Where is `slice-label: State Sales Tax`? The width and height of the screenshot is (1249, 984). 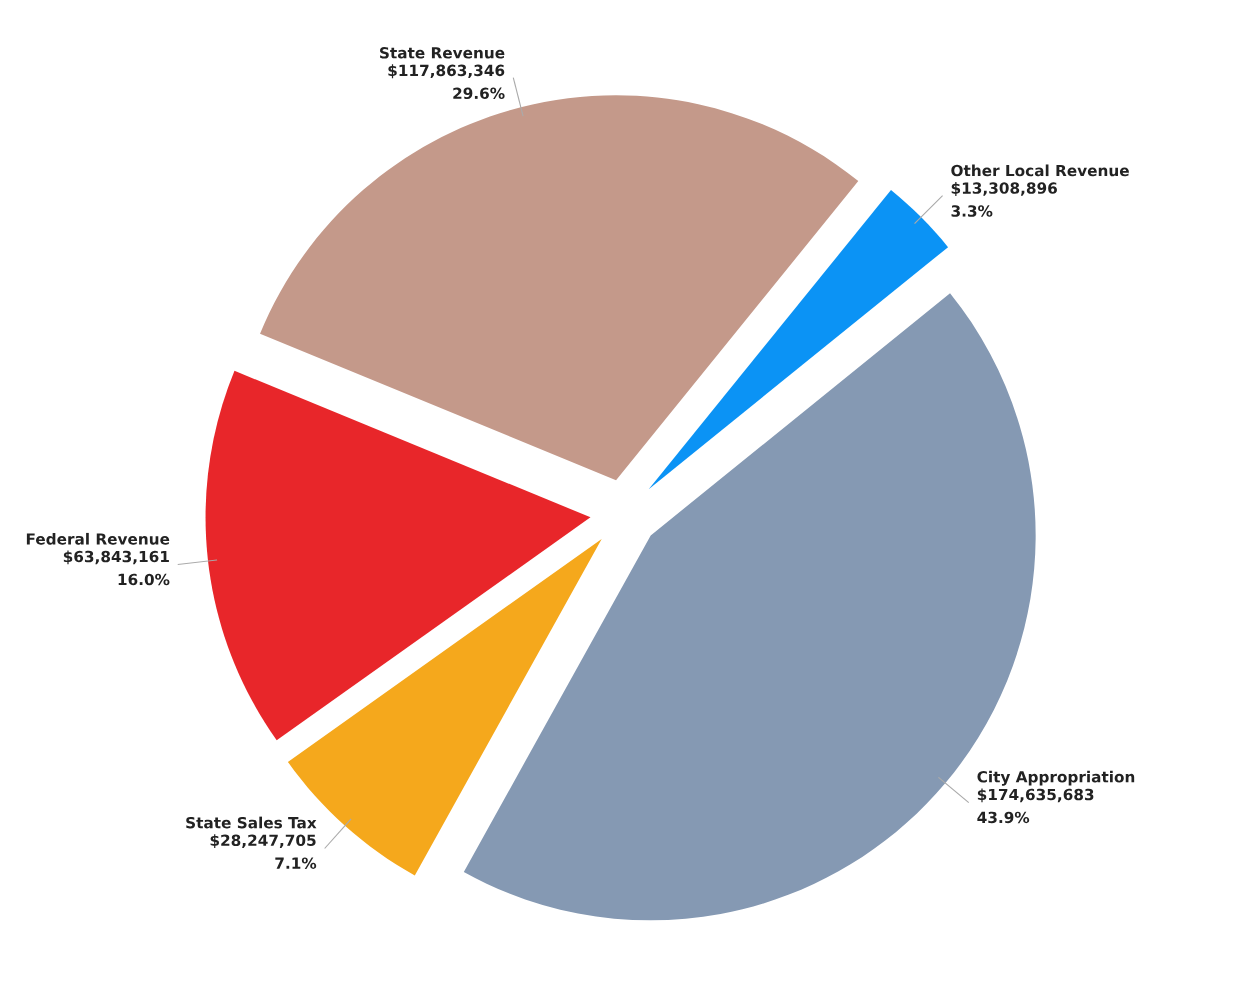 slice-label: State Sales Tax is located at coordinates (251, 822).